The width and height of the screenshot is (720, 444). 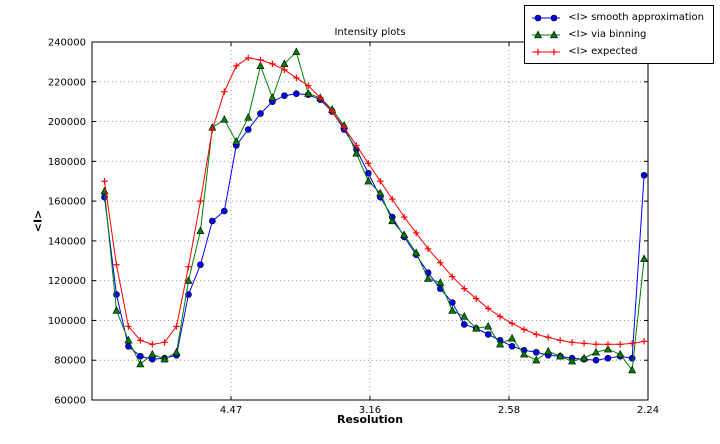 What do you see at coordinates (67, 321) in the screenshot?
I see `y-tick-label: 100000` at bounding box center [67, 321].